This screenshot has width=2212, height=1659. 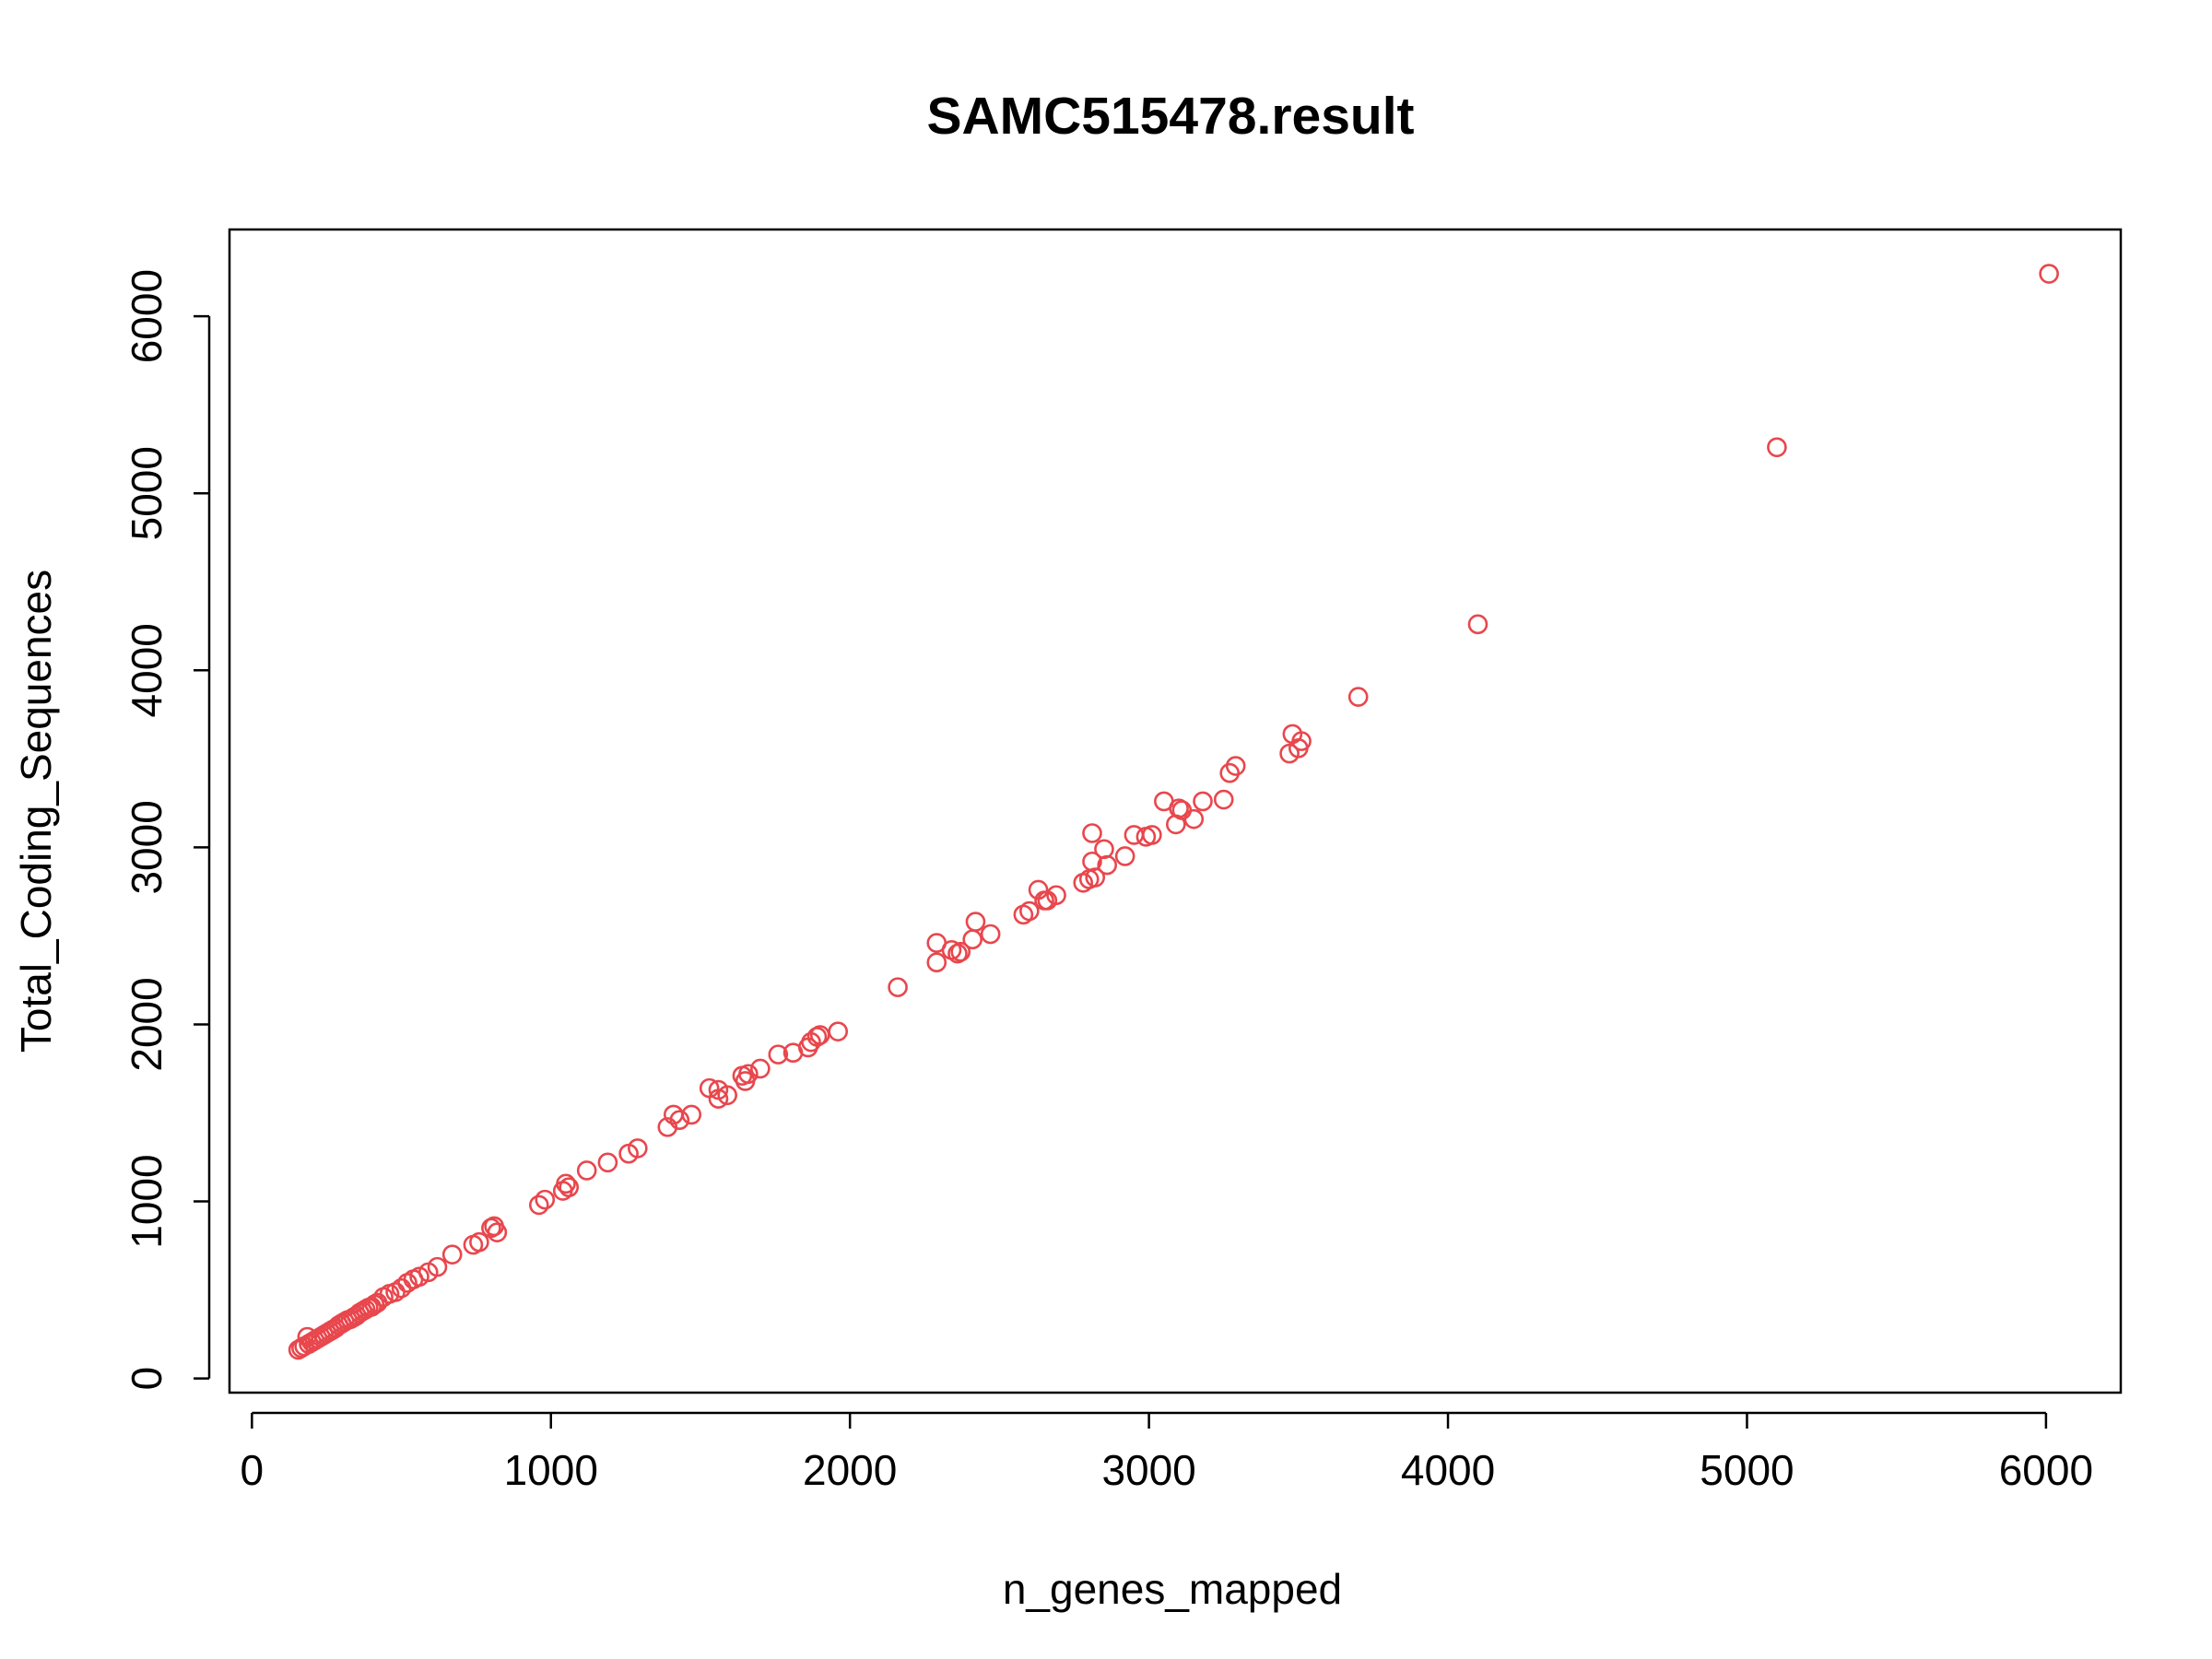 I want to click on x-tick-label: 1000, so click(x=551, y=1470).